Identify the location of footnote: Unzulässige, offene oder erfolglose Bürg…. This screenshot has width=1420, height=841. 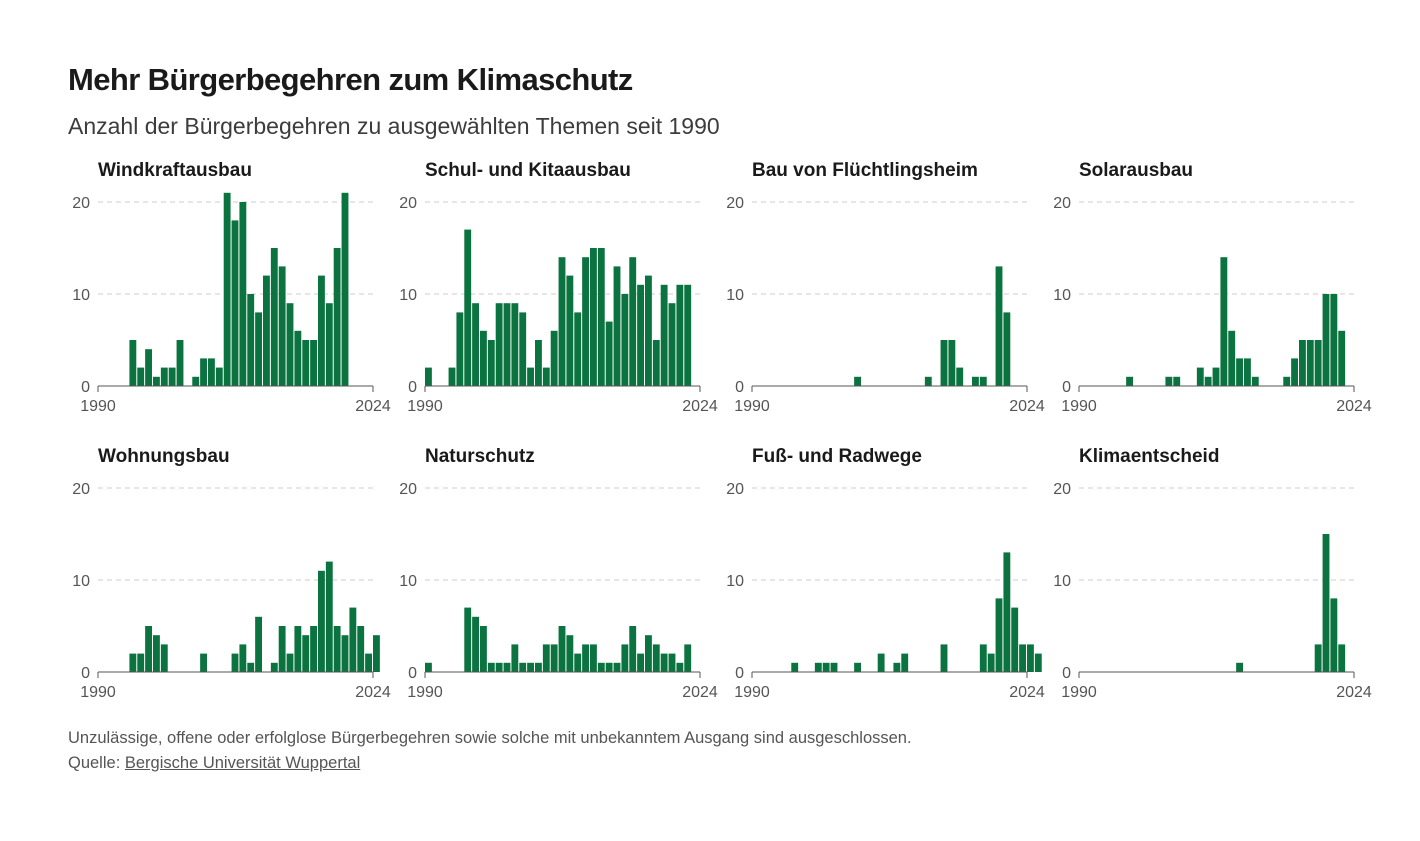
(490, 738).